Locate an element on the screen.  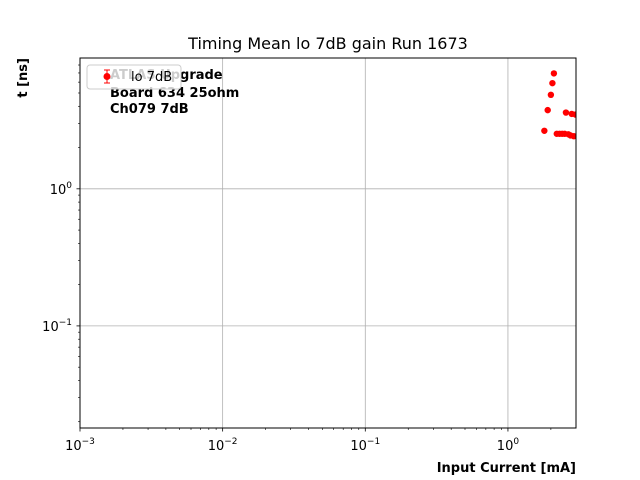
y-axis-label: t [ns] is located at coordinates (23, 78).